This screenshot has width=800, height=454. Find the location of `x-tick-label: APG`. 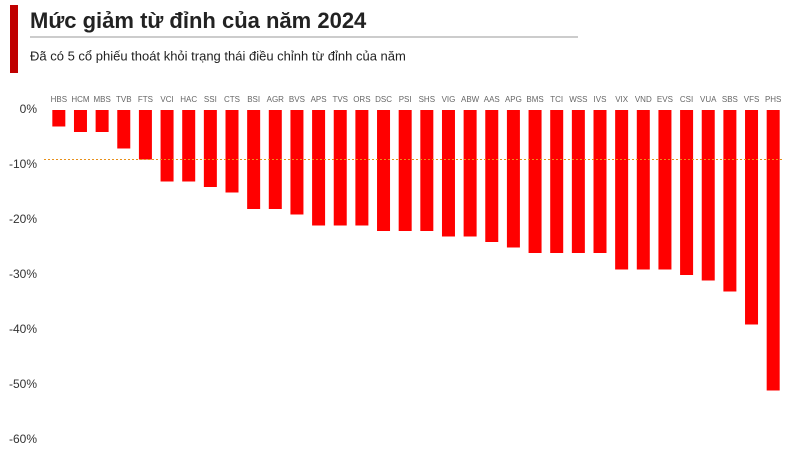

x-tick-label: APG is located at coordinates (513, 99).